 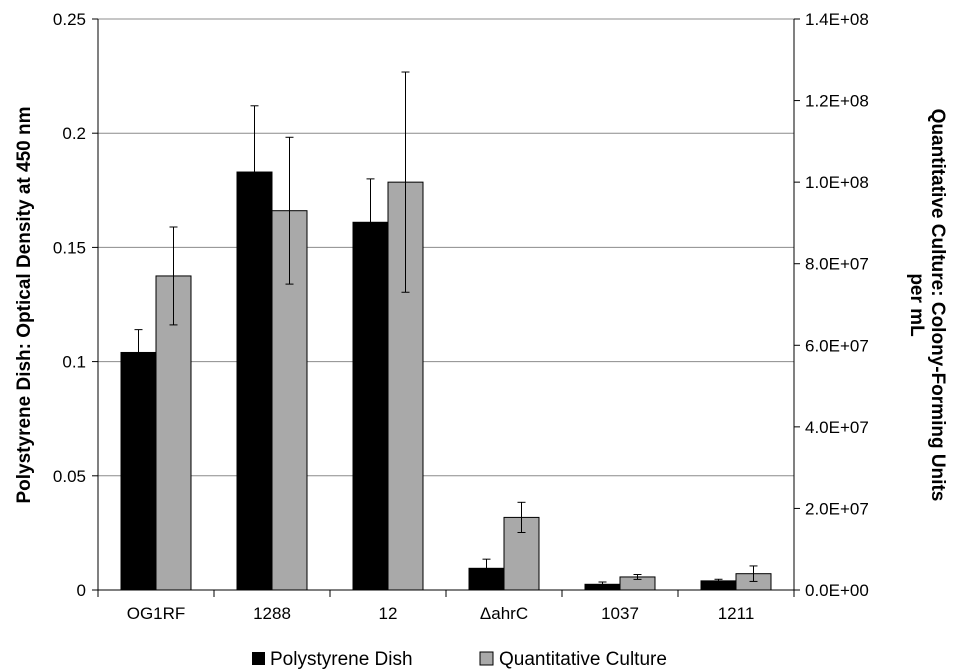 What do you see at coordinates (156, 613) in the screenshot?
I see `x-tick-label: OG1RF` at bounding box center [156, 613].